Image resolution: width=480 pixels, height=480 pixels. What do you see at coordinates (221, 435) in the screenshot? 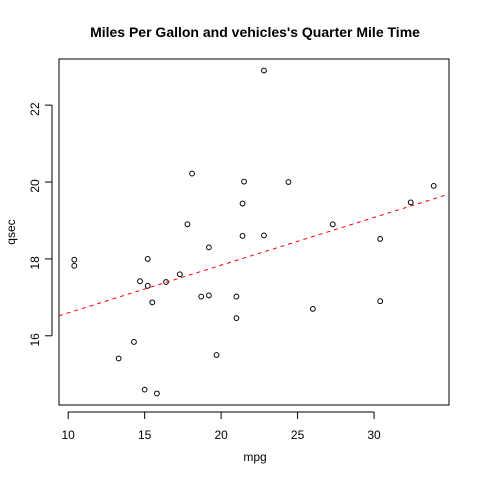
I see `x-tick-label-20: 20` at bounding box center [221, 435].